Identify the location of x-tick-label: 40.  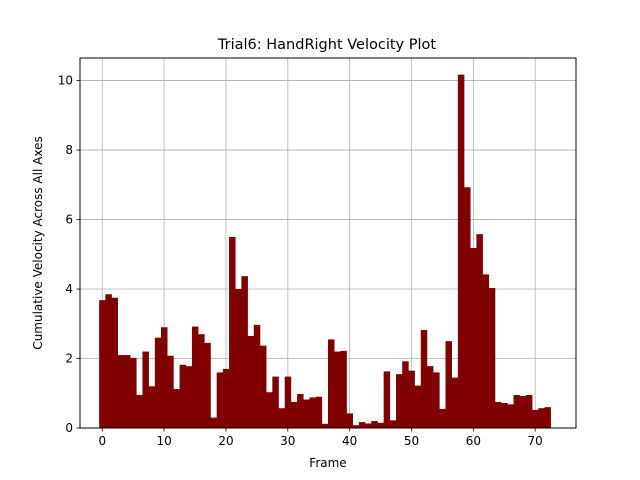
(349, 441).